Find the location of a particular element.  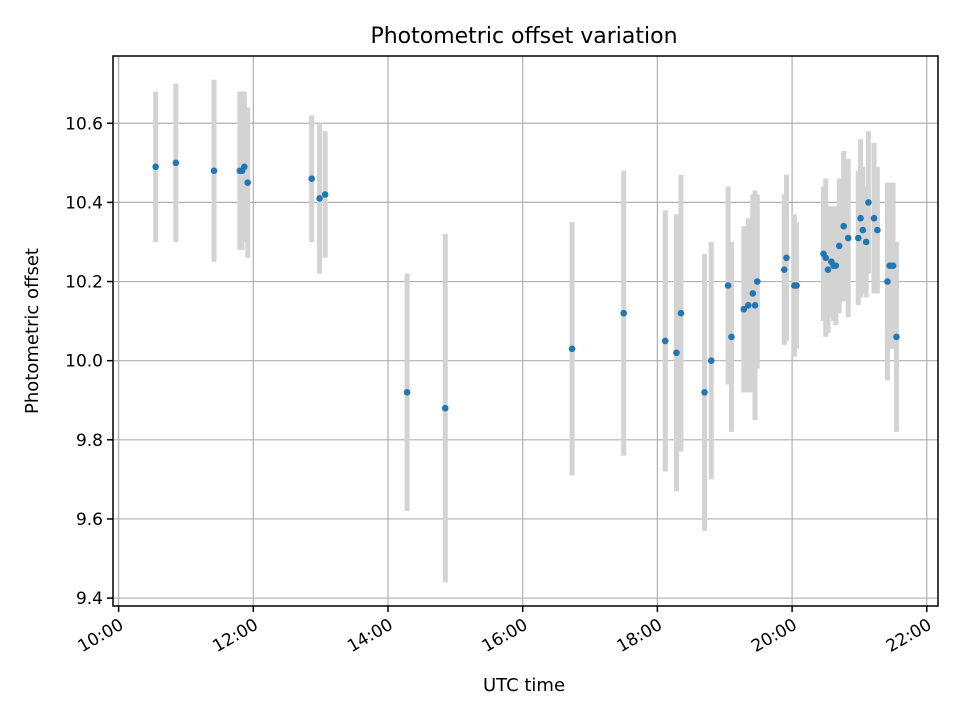

x-tick-label: 18:00 is located at coordinates (639, 636).